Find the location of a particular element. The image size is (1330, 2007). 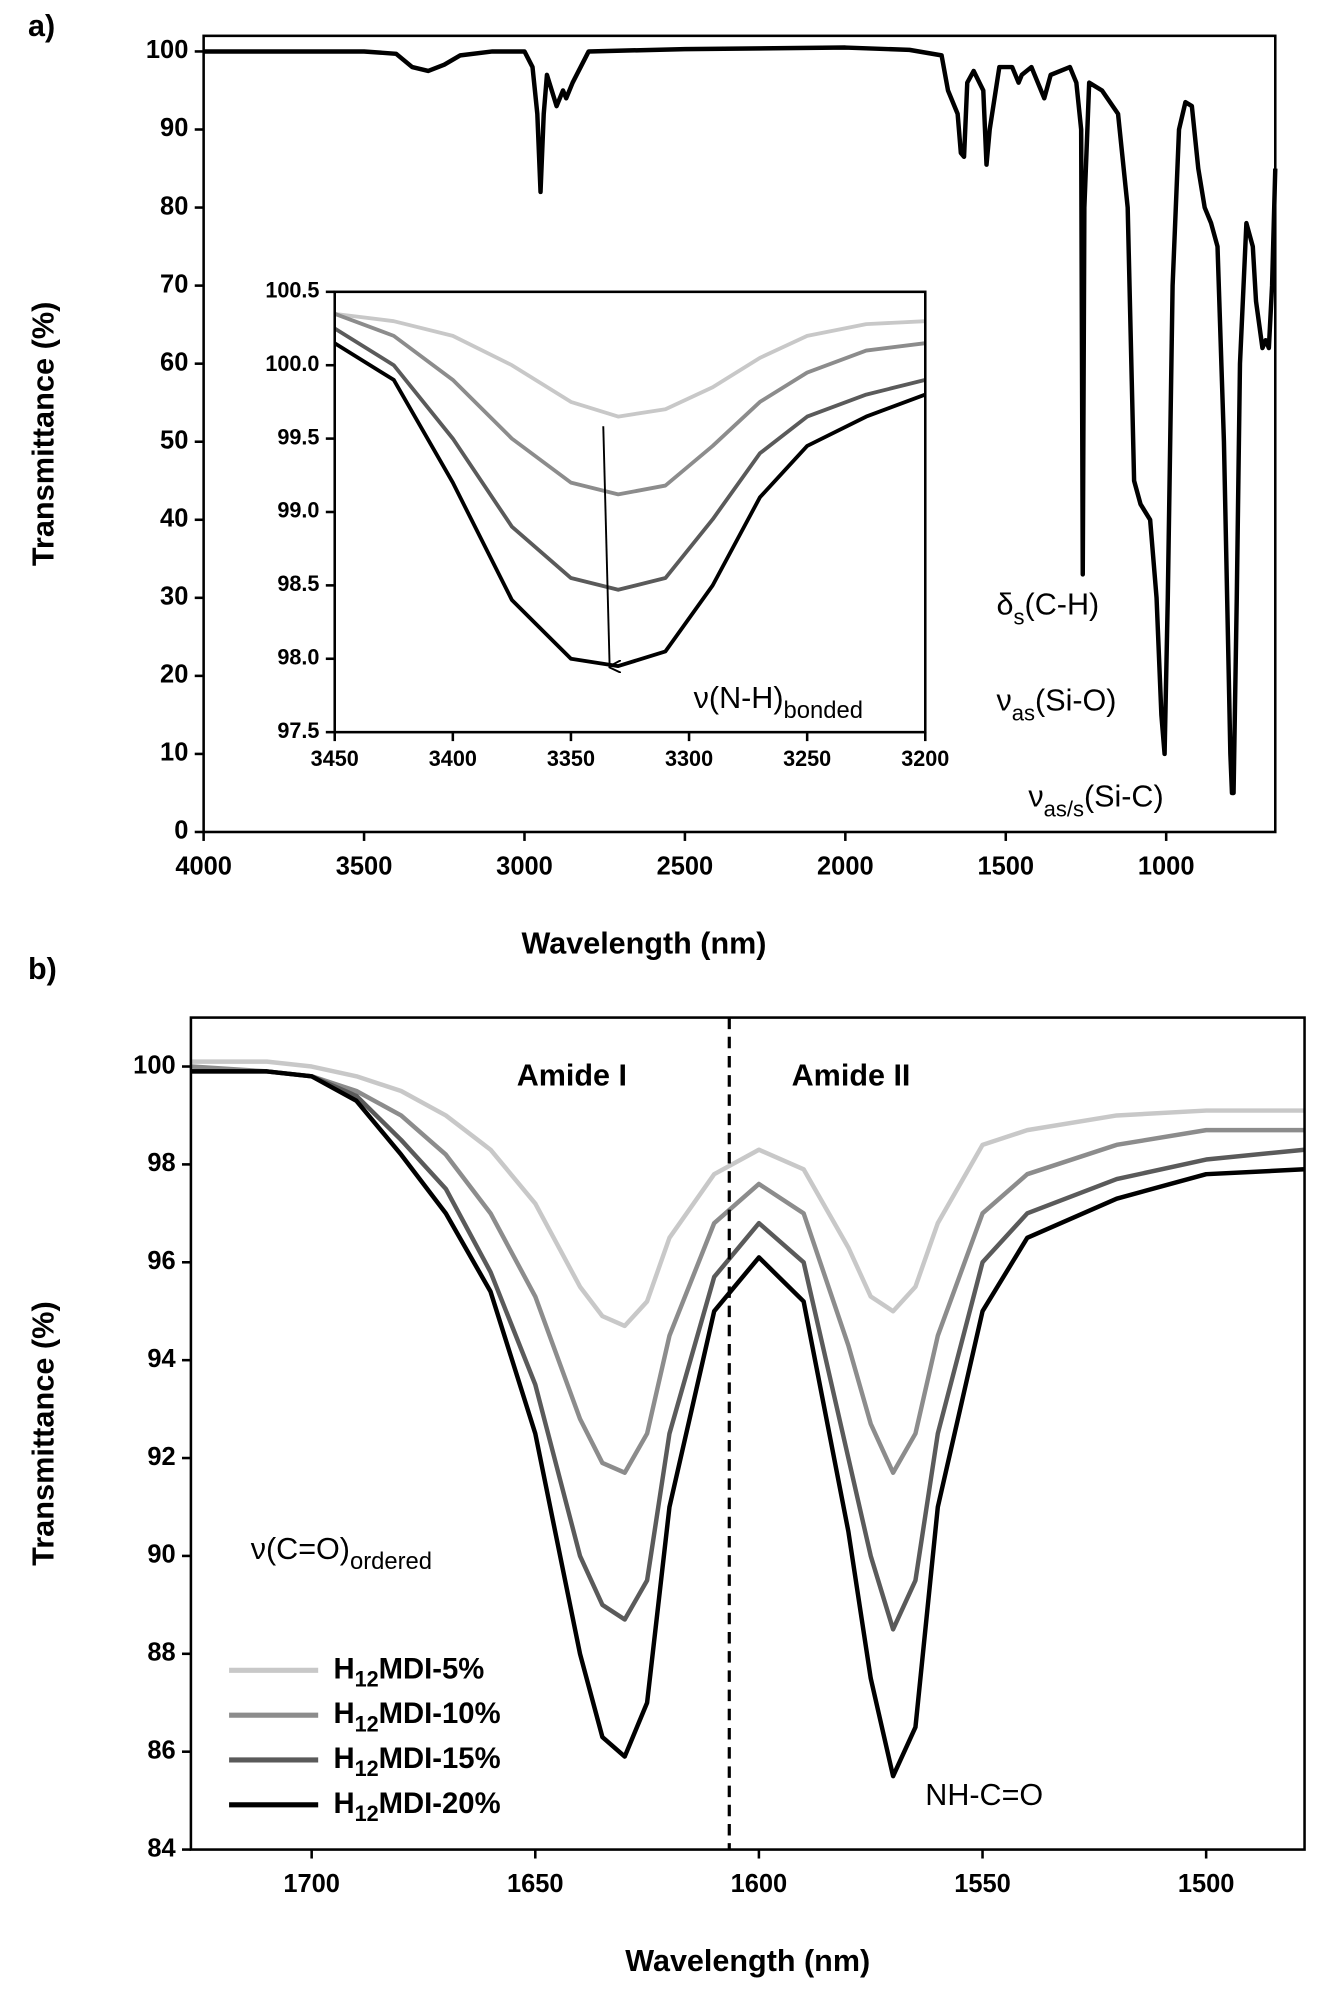

y-tick-label: 96 is located at coordinates (161, 1261).